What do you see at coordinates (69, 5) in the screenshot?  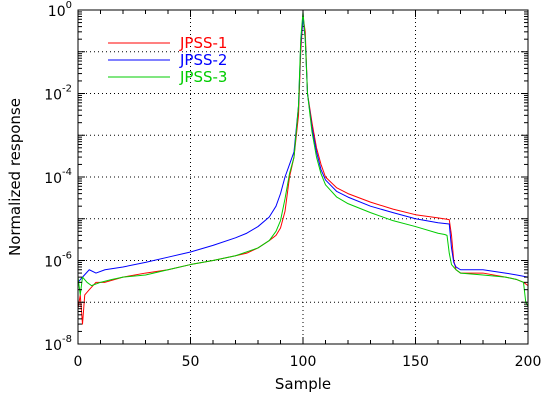 I see `y-tick-exponent: 0` at bounding box center [69, 5].